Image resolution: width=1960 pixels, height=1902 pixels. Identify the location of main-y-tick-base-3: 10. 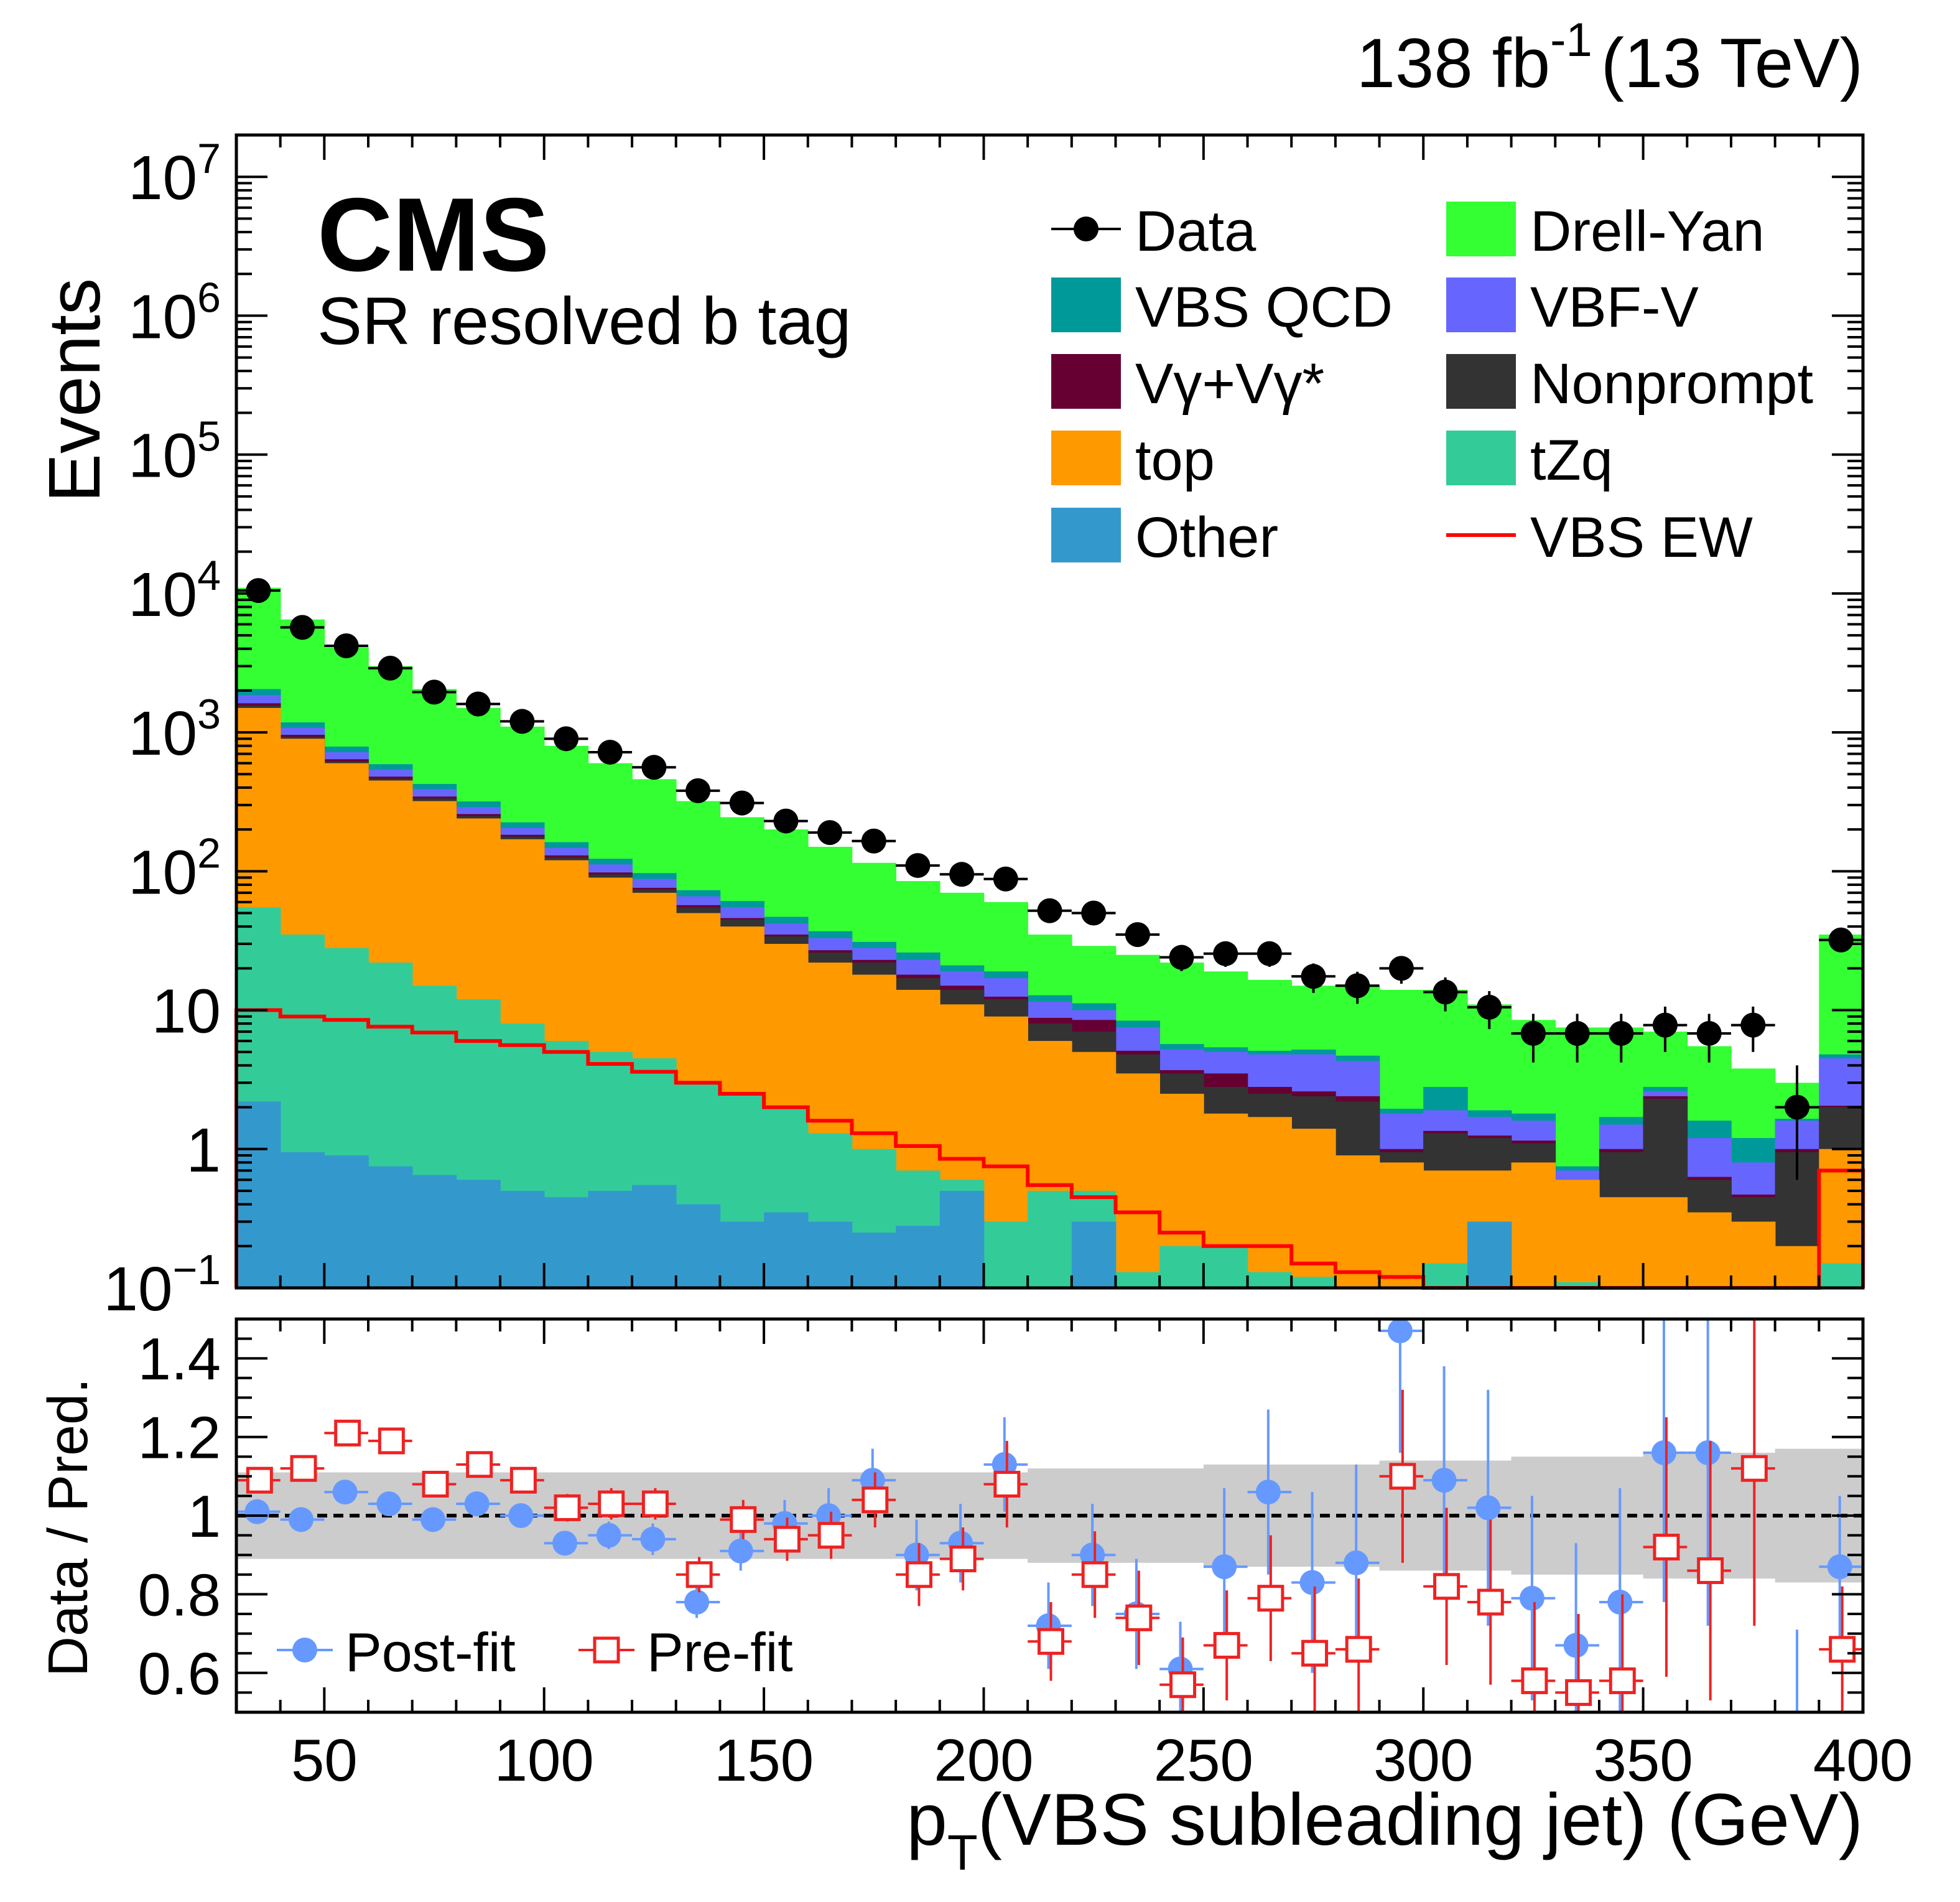
(162, 872).